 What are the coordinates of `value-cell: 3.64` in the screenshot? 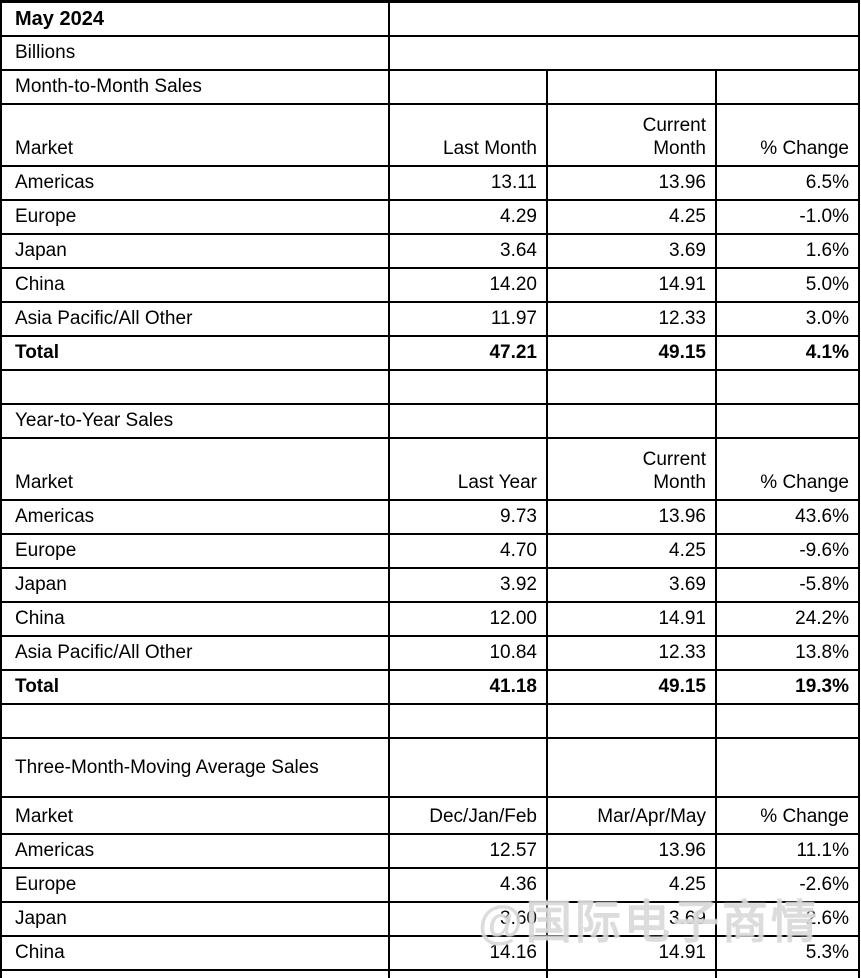 It's located at (468, 251).